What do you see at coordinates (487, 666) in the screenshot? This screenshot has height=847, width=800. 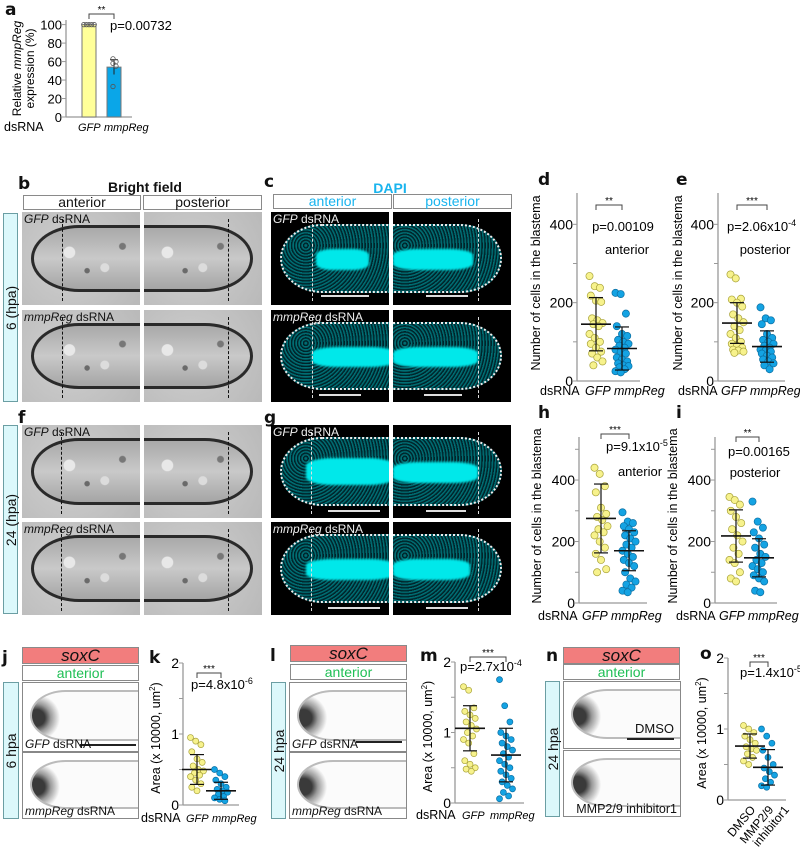 I see `p-value-base: p=2.7x10` at bounding box center [487, 666].